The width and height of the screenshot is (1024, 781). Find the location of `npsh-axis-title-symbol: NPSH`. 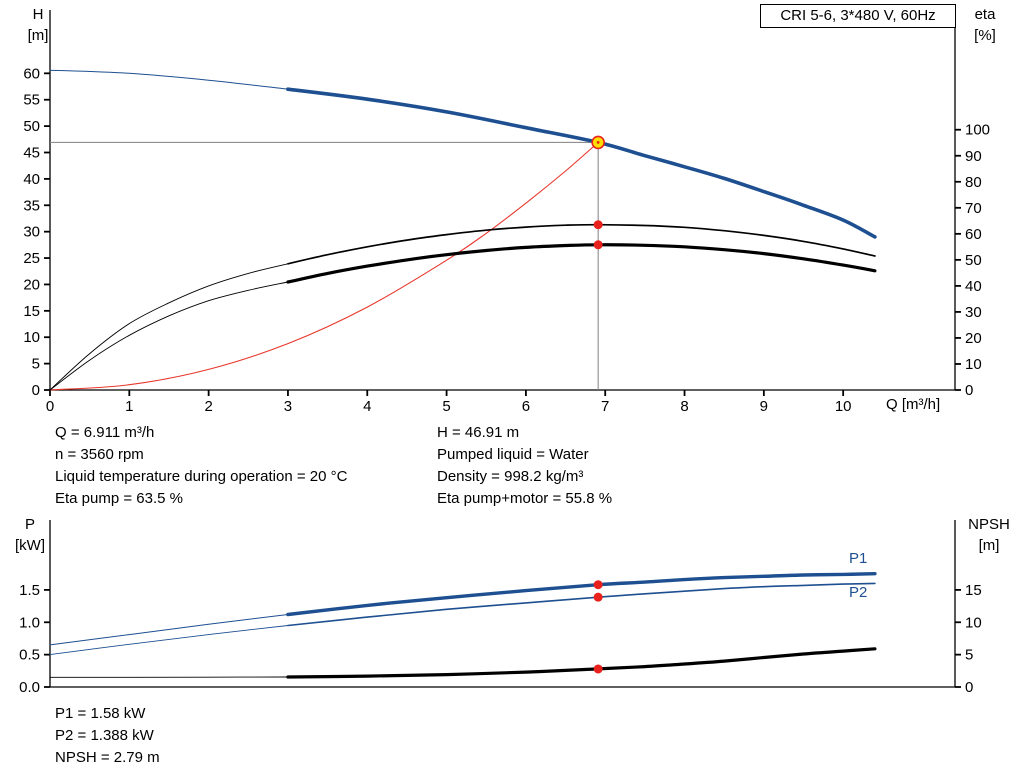

npsh-axis-title-symbol: NPSH is located at coordinates (989, 524).